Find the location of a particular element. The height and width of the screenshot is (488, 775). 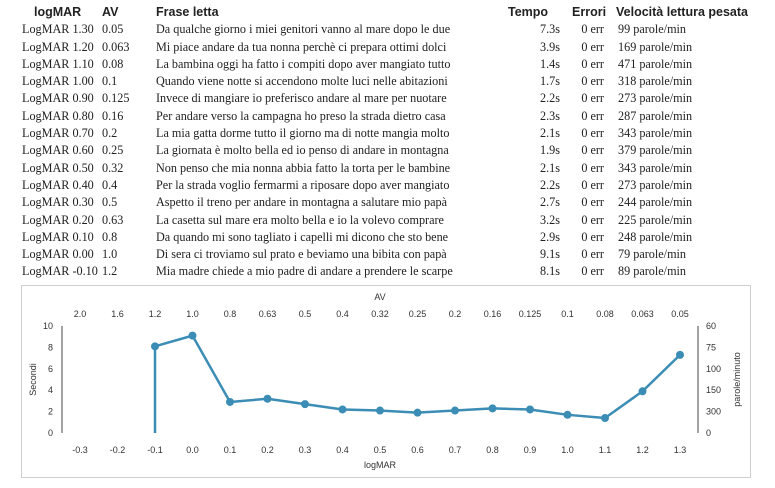

cell-tempo: 1.4s is located at coordinates (550, 63).